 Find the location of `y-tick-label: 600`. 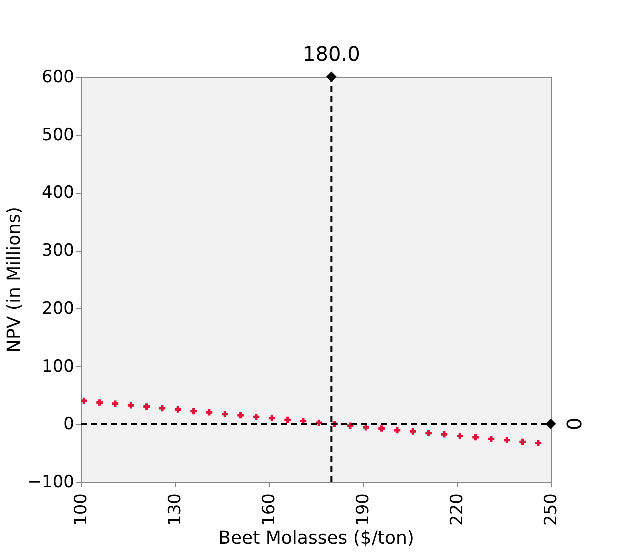

y-tick-label: 600 is located at coordinates (58, 78).